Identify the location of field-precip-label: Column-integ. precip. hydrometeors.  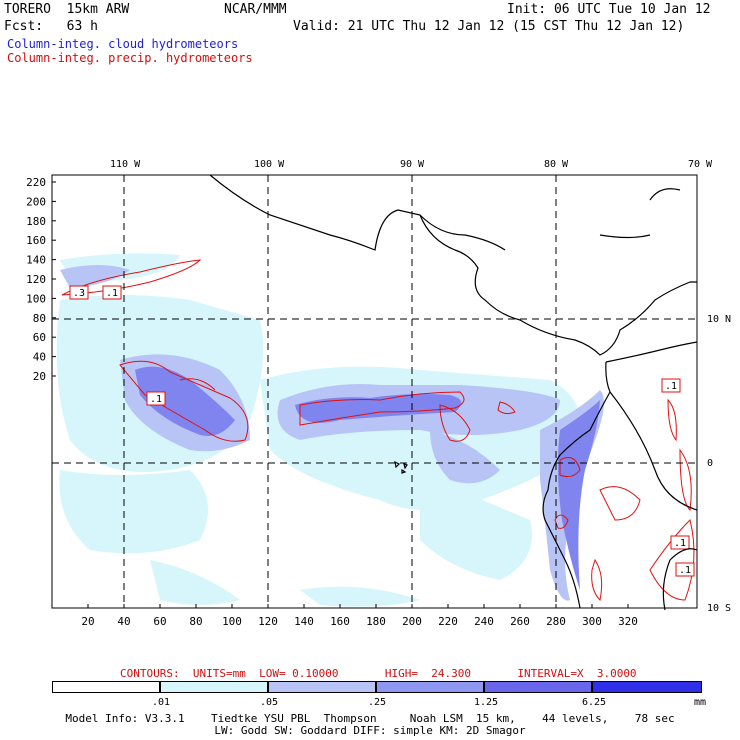
(130, 58).